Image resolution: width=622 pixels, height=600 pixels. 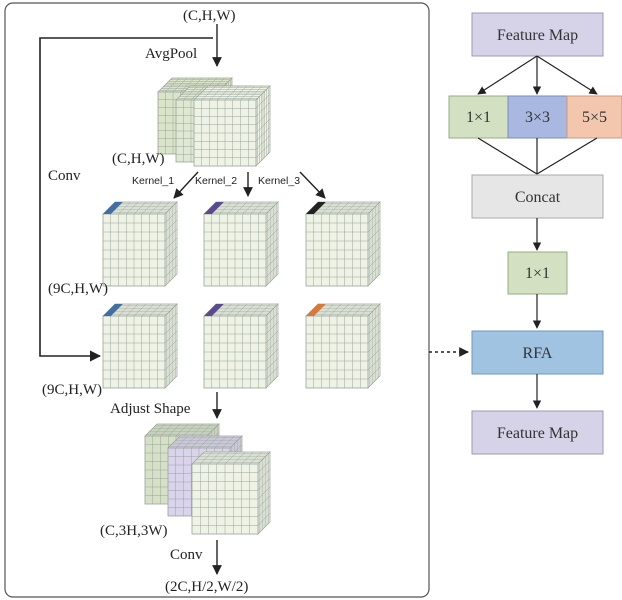 What do you see at coordinates (64, 176) in the screenshot?
I see `conv-side-label: Conv` at bounding box center [64, 176].